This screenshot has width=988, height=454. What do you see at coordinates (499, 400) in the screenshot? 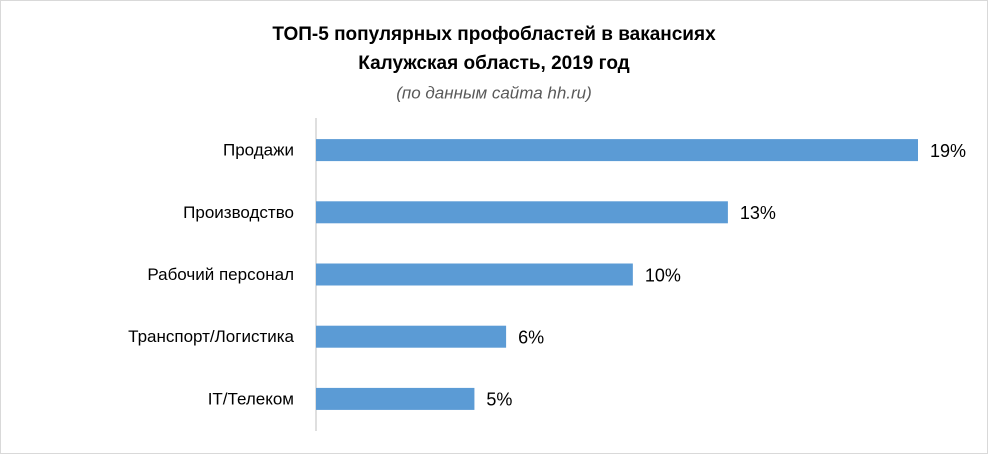
I see `data-label: 5%` at bounding box center [499, 400].